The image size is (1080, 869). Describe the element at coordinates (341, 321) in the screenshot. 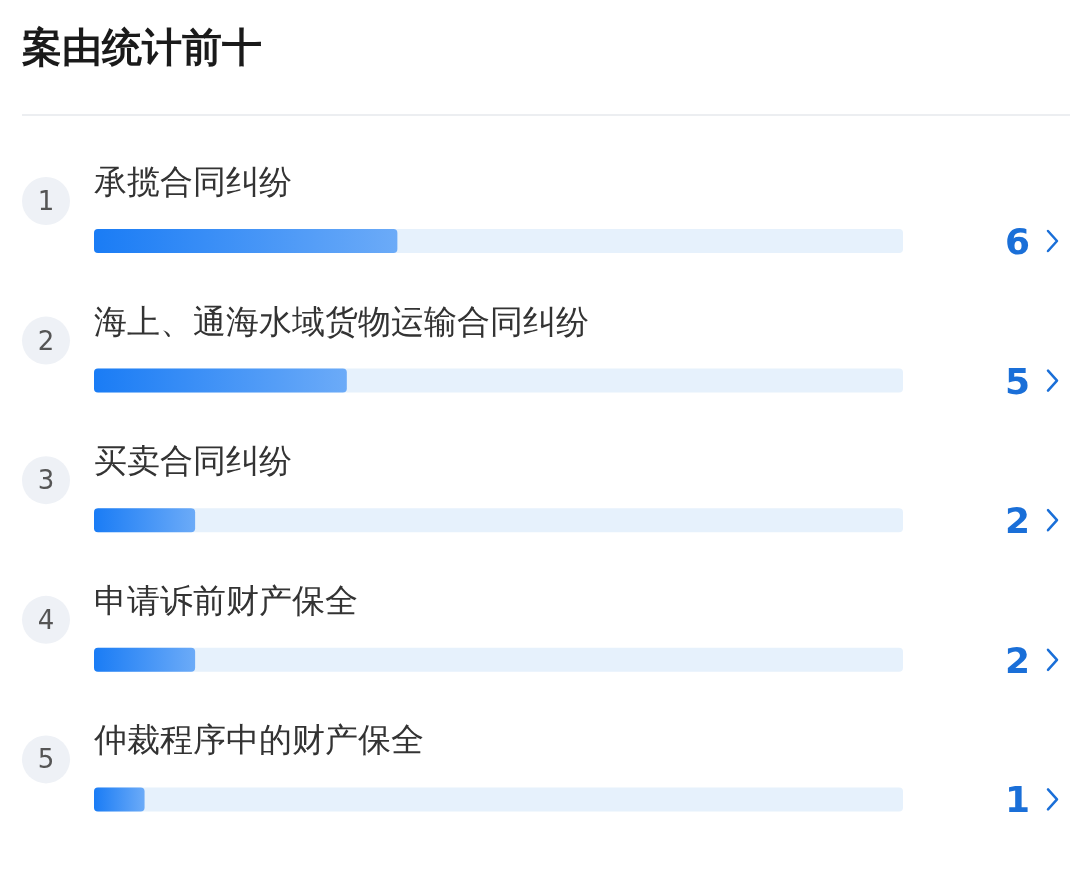

I see `y-tick-label: 海上、通海水域货物运输合同纠纷` at that location.